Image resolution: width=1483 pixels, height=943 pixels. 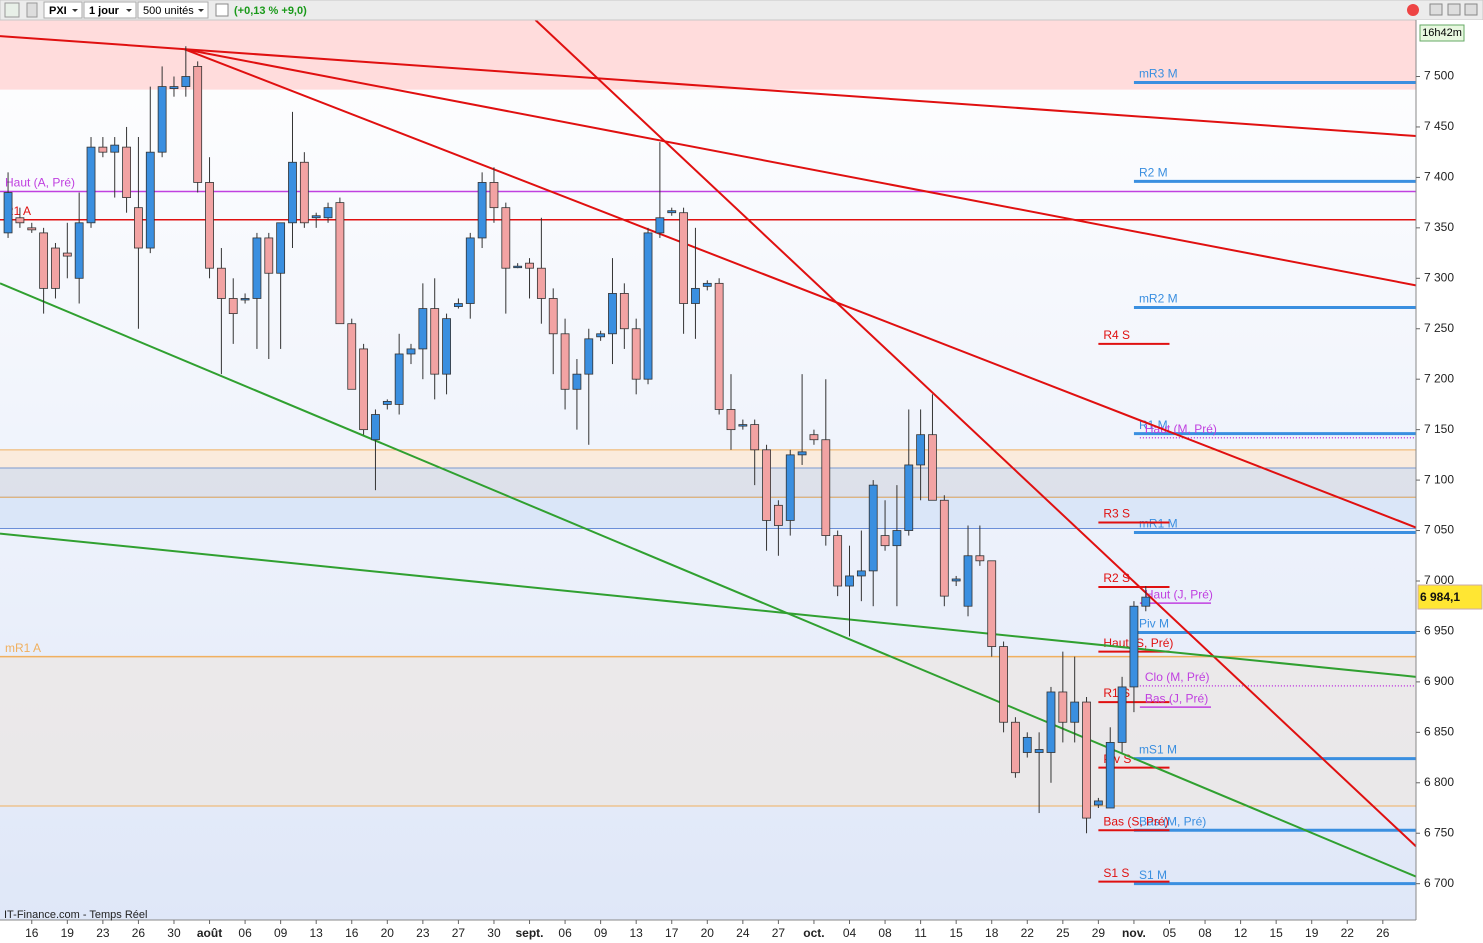 What do you see at coordinates (1439, 429) in the screenshot?
I see `y-tick-label: 7 150` at bounding box center [1439, 429].